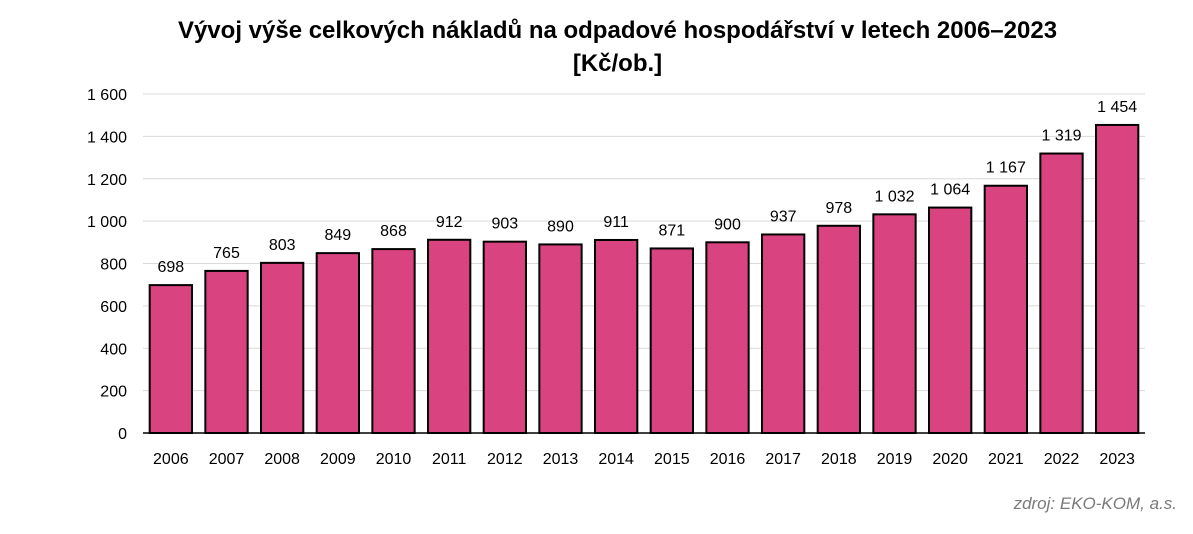  Describe the element at coordinates (727, 224) in the screenshot. I see `data-label: 900` at that location.